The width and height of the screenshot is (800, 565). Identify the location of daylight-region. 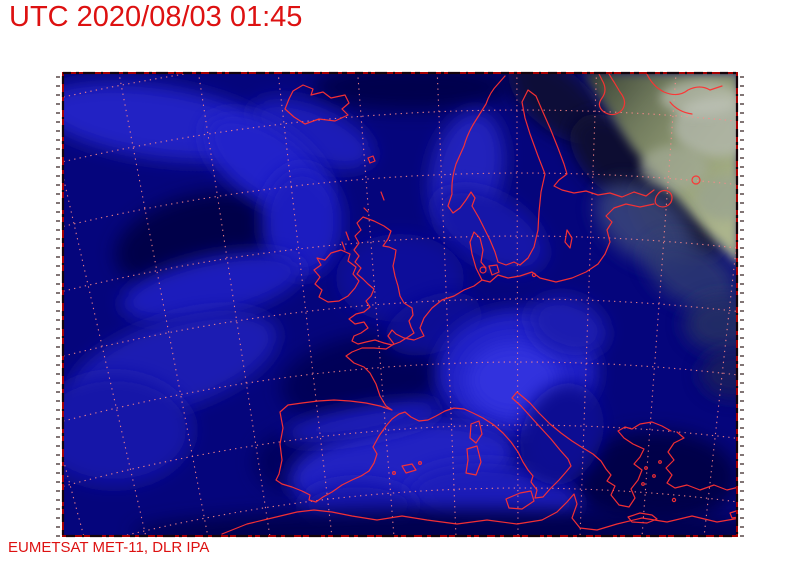
(660, 235).